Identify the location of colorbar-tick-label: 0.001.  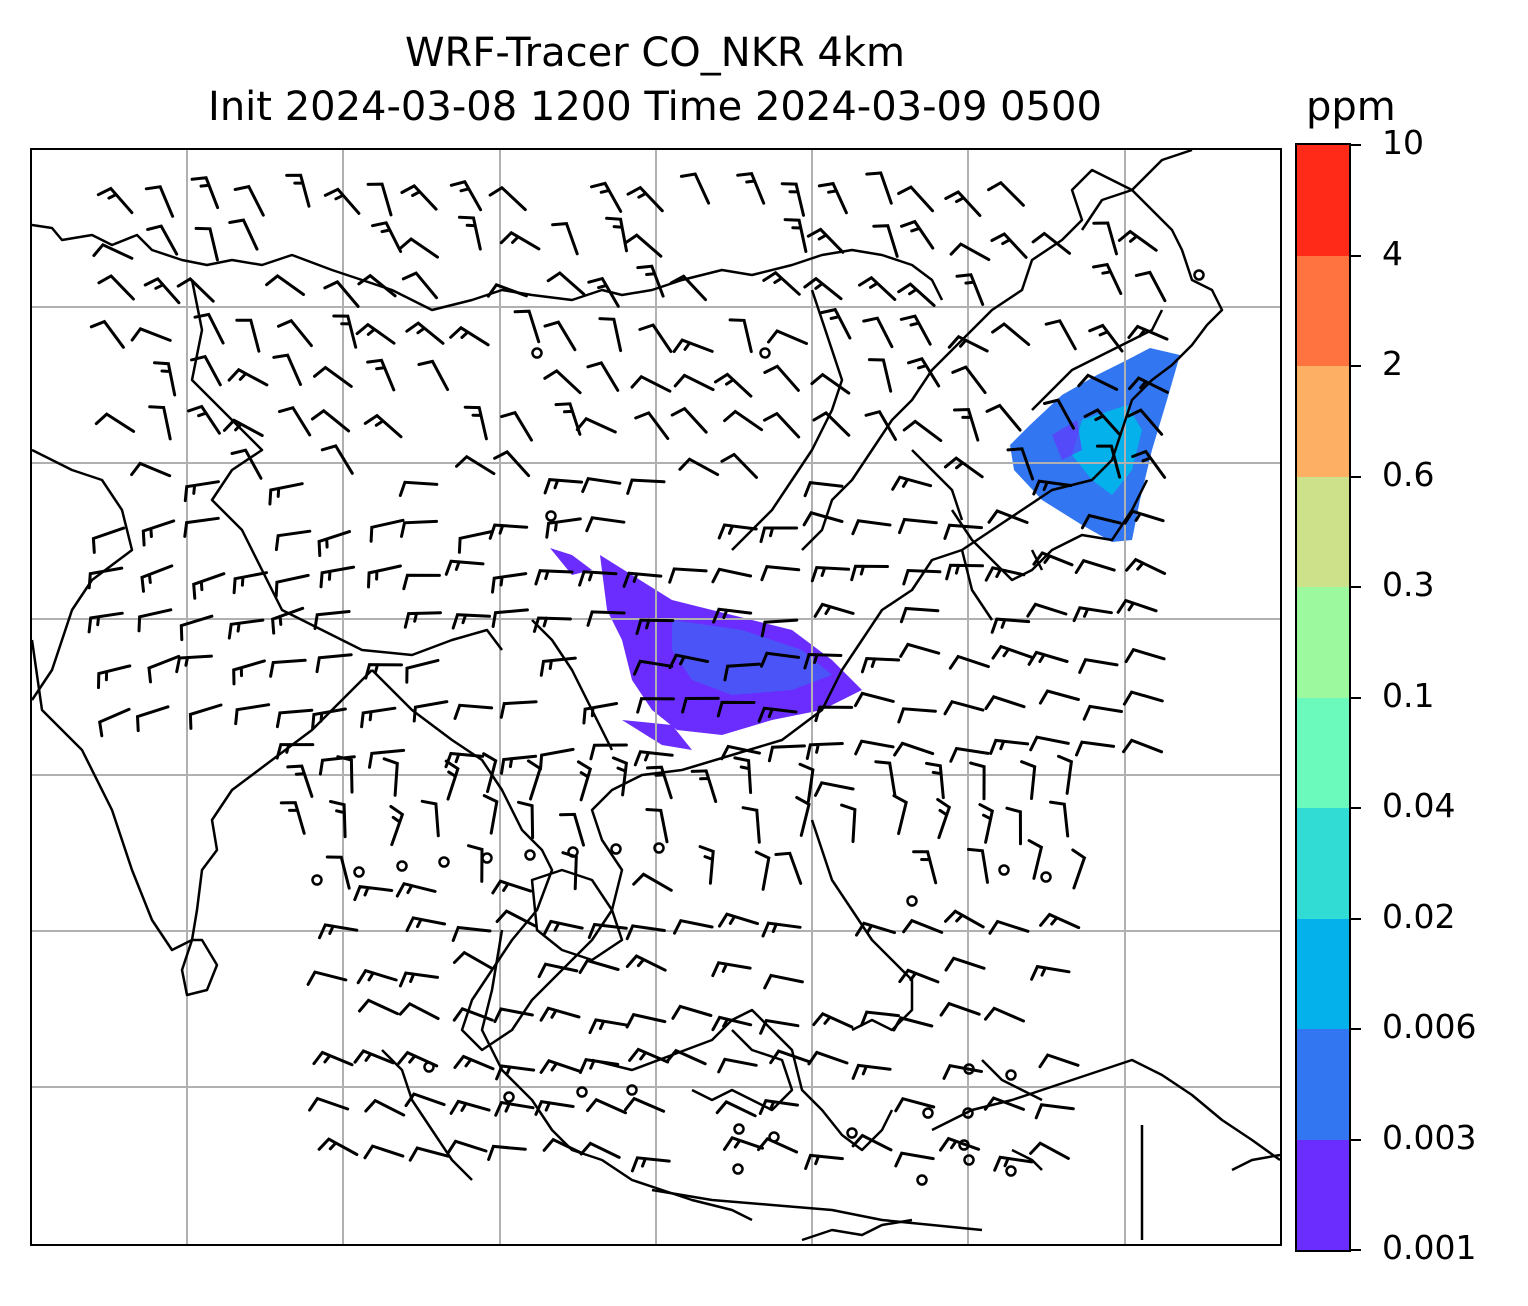
(1429, 1247).